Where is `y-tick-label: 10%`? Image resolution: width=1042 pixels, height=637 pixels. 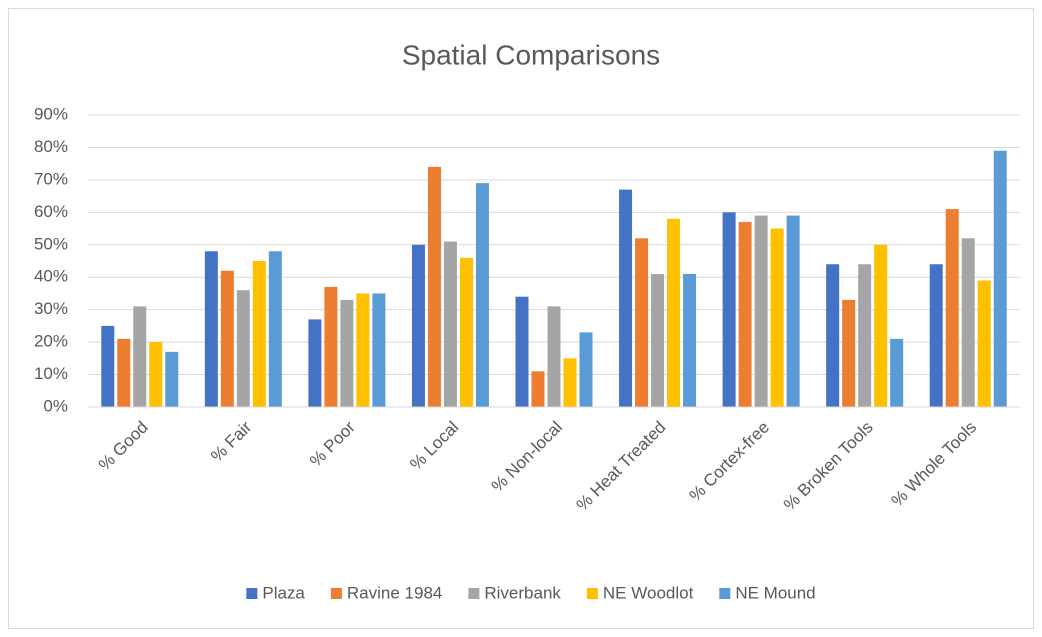
y-tick-label: 10% is located at coordinates (51, 373).